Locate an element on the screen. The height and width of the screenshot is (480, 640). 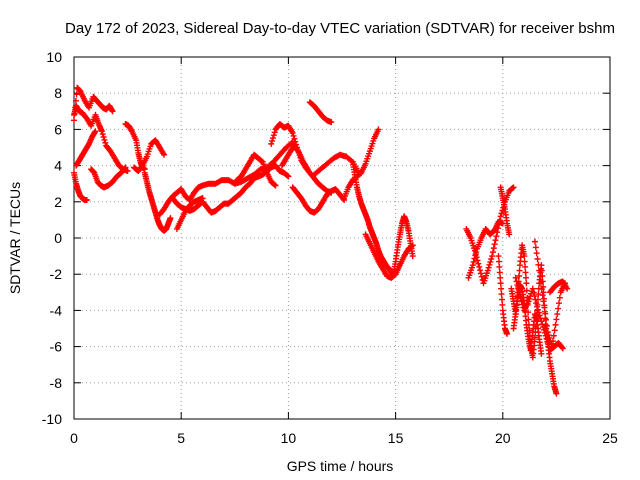
y-tick-label: -8 is located at coordinates (56, 383).